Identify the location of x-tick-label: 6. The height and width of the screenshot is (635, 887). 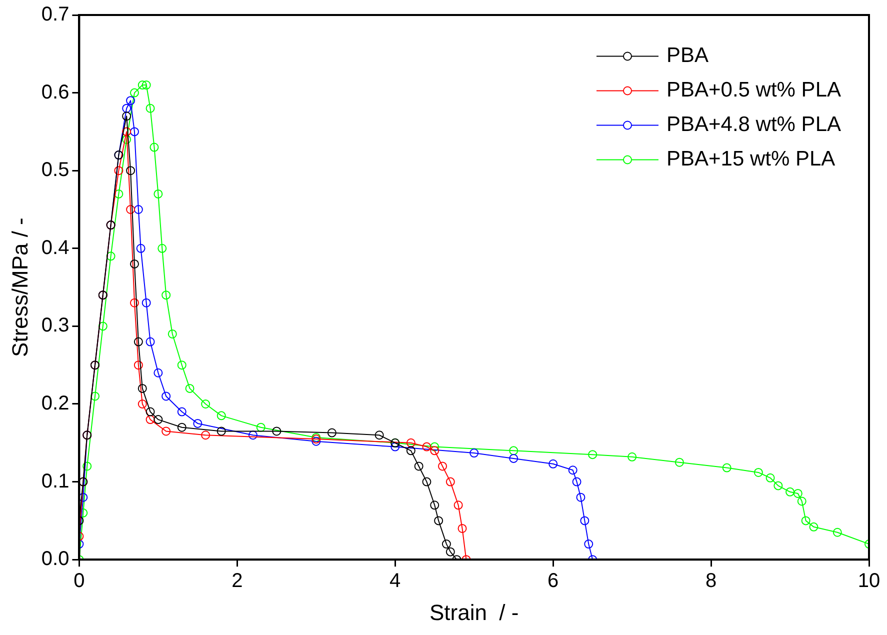
(553, 581).